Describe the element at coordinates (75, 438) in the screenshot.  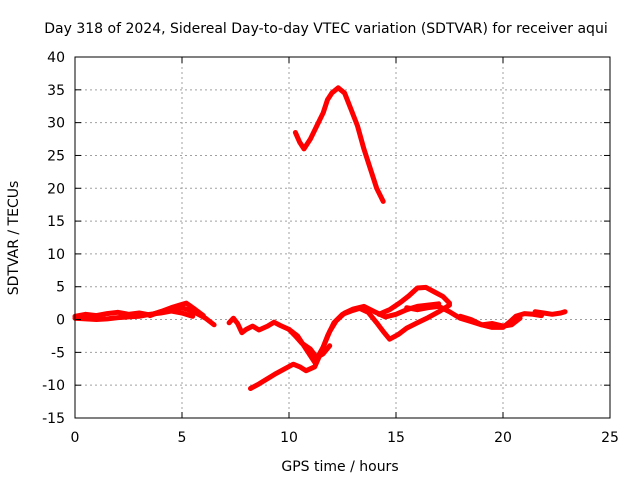
I see `x-tick-label: 0` at that location.